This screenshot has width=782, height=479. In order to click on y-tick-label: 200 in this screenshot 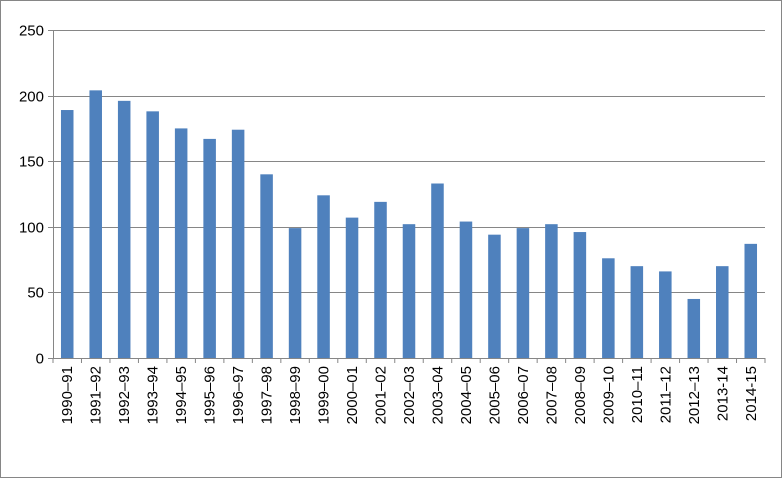, I will do `click(31, 97)`.